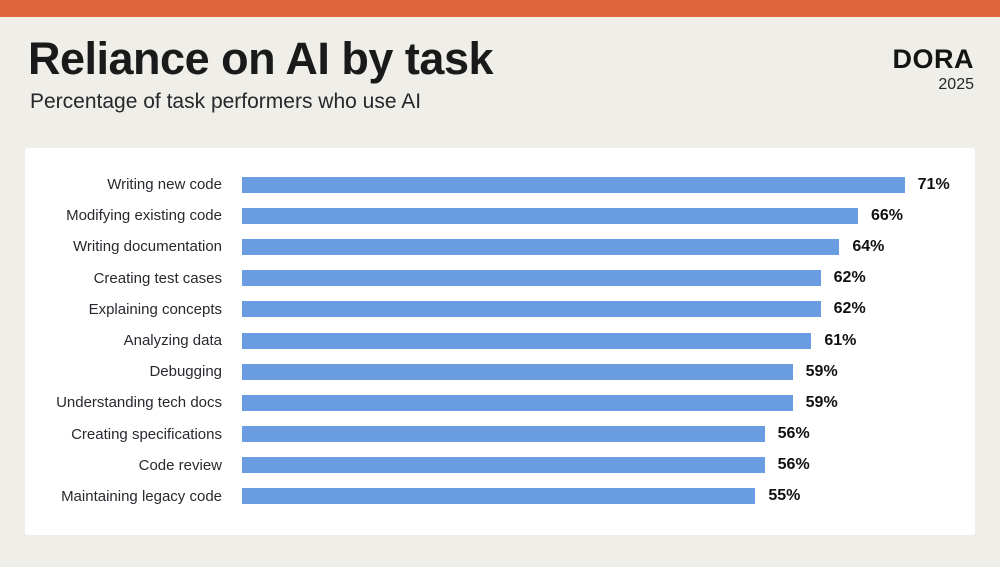  I want to click on chart-row: Modifying existing code 66%, so click(500, 215).